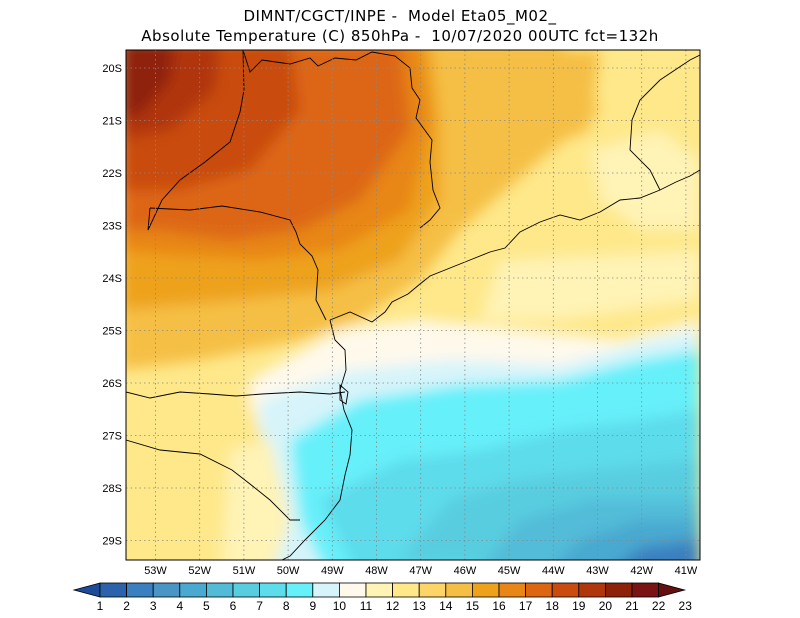 The width and height of the screenshot is (800, 618). I want to click on colorbar-label: 5, so click(206, 606).